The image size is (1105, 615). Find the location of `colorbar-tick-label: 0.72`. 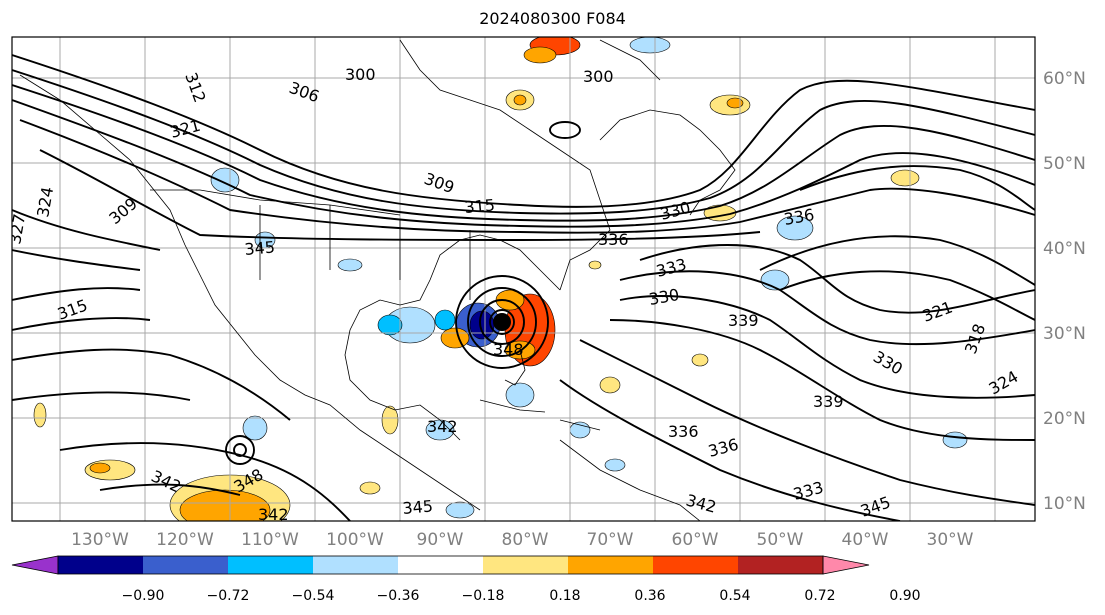

colorbar-tick-label: 0.72 is located at coordinates (819, 596).